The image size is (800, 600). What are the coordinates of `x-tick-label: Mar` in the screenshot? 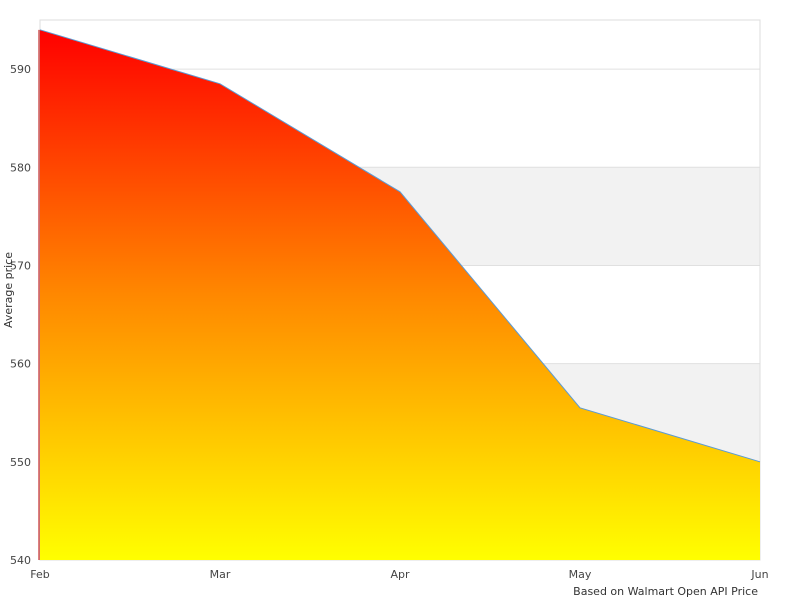 It's located at (220, 574).